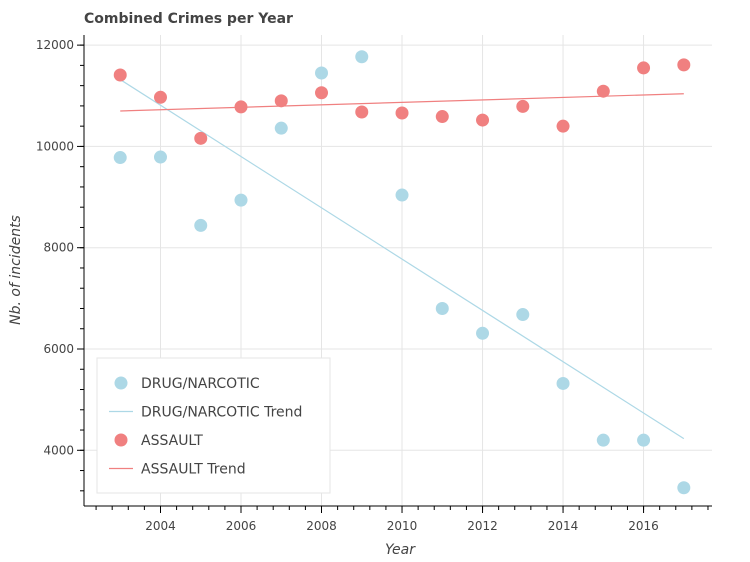 The height and width of the screenshot is (562, 750). Describe the element at coordinates (400, 550) in the screenshot. I see `x-axis-label: Year` at that location.